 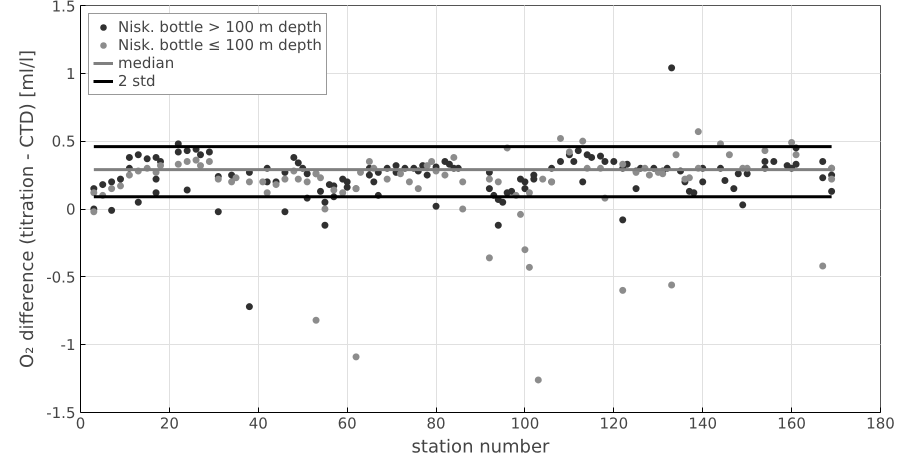 What do you see at coordinates (791, 423) in the screenshot?
I see `x-tick-label: 160` at bounding box center [791, 423].